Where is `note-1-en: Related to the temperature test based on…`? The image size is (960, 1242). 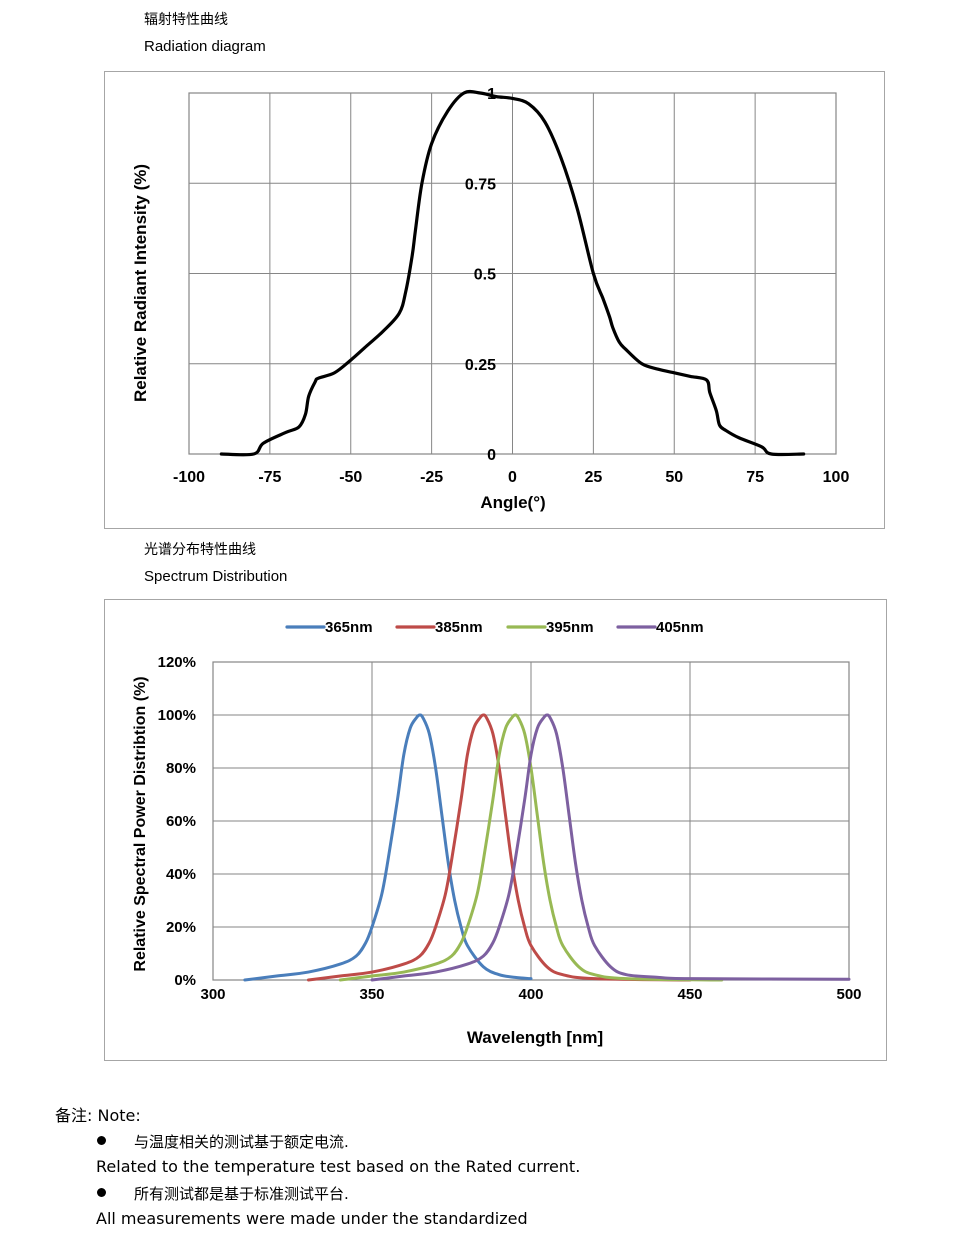 note-1-en: Related to the temperature test based on… is located at coordinates (338, 1166).